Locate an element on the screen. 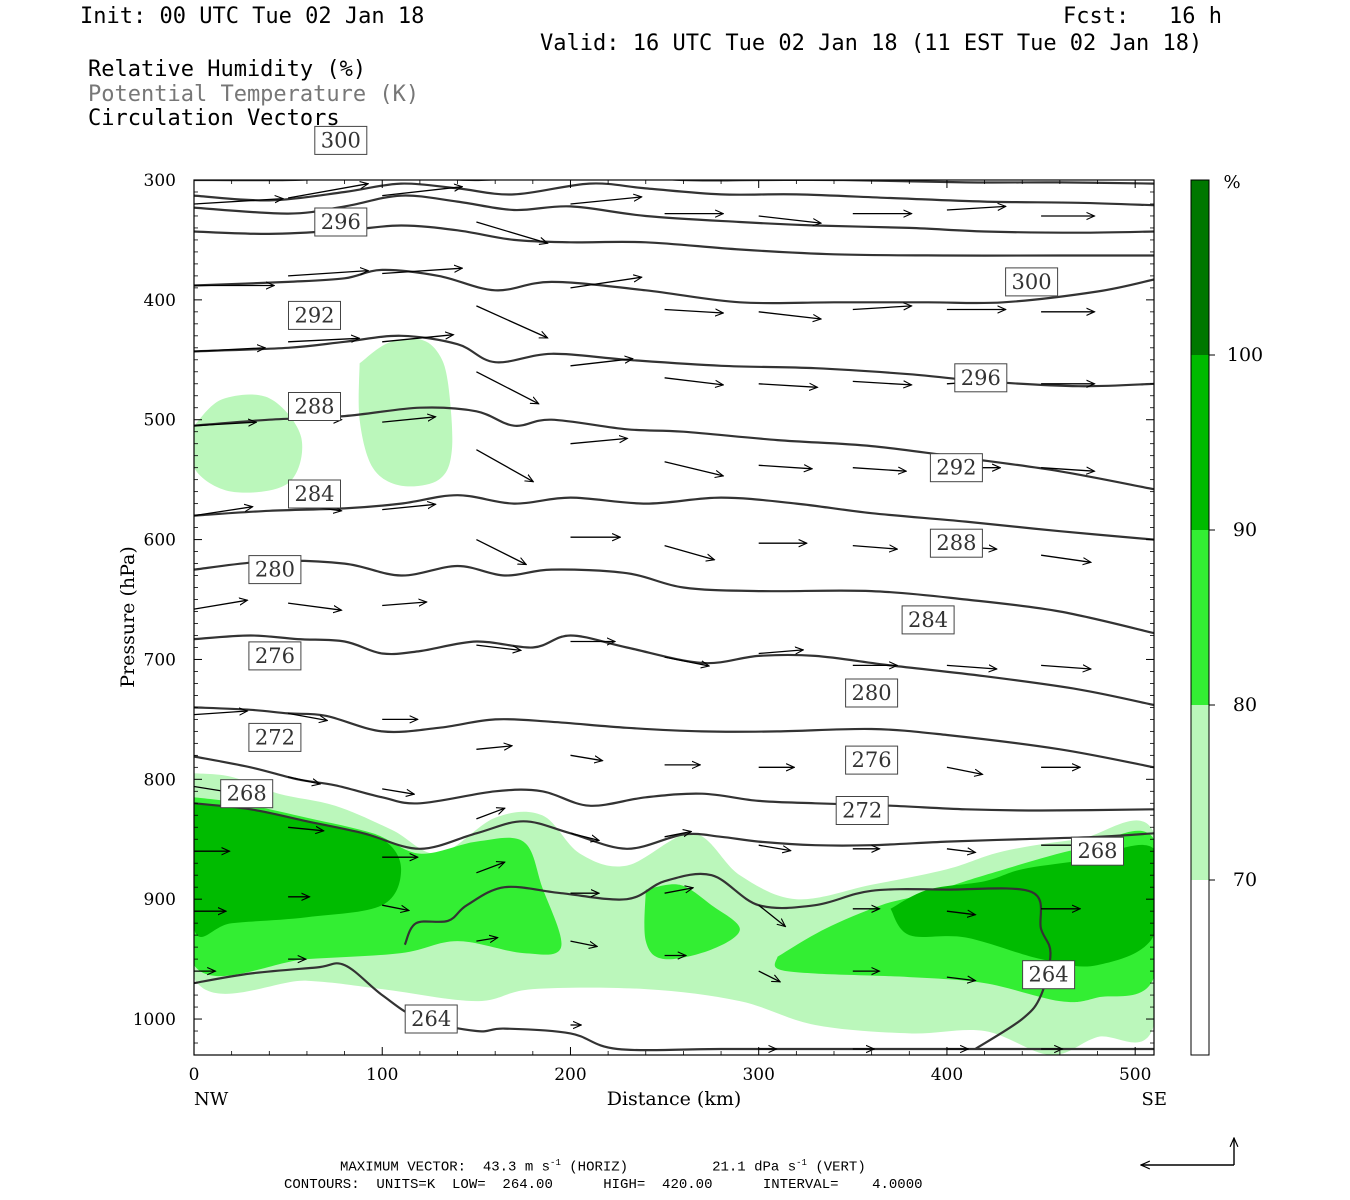 The height and width of the screenshot is (1200, 1350). theta-label-296-east-box is located at coordinates (981, 378).